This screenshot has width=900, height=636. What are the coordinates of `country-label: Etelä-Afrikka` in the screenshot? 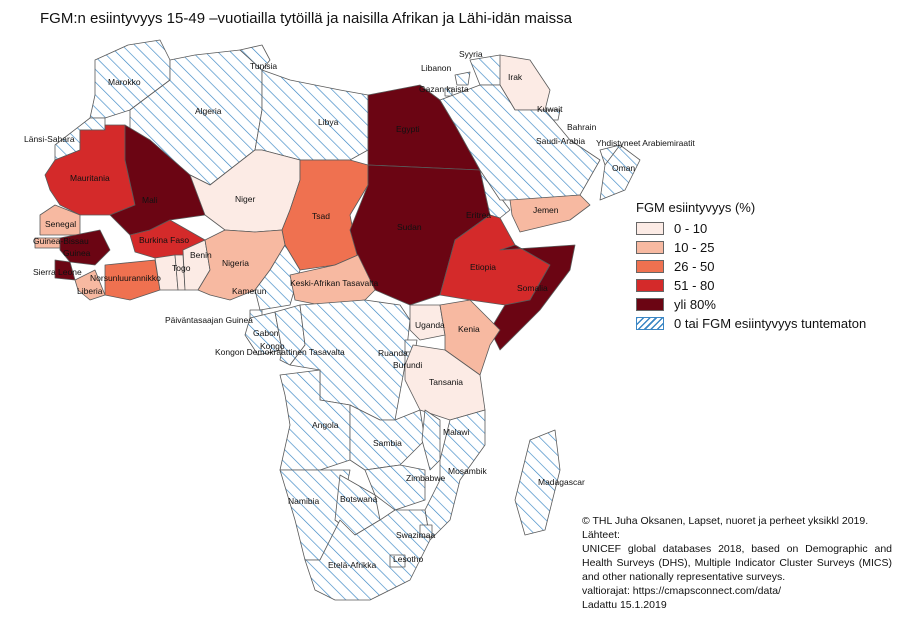 It's located at (352, 565).